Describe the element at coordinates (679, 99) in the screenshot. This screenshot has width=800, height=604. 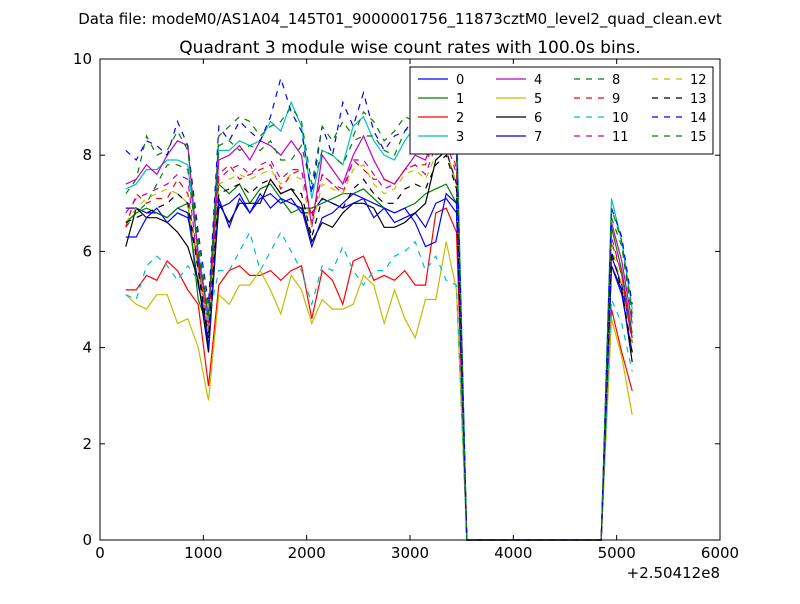
I see `legend-item: 13` at that location.